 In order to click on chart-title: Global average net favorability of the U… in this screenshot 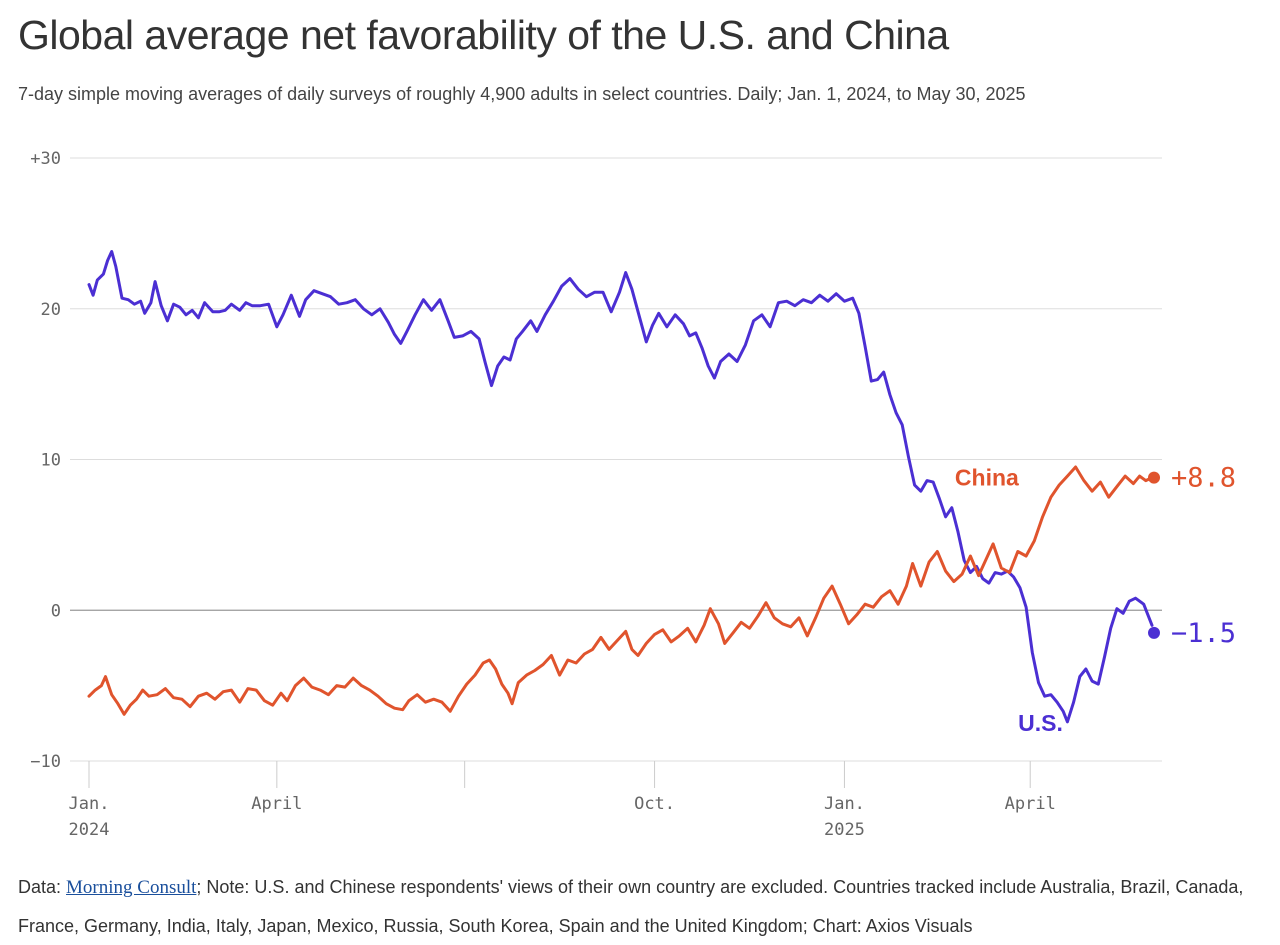, I will do `click(483, 35)`.